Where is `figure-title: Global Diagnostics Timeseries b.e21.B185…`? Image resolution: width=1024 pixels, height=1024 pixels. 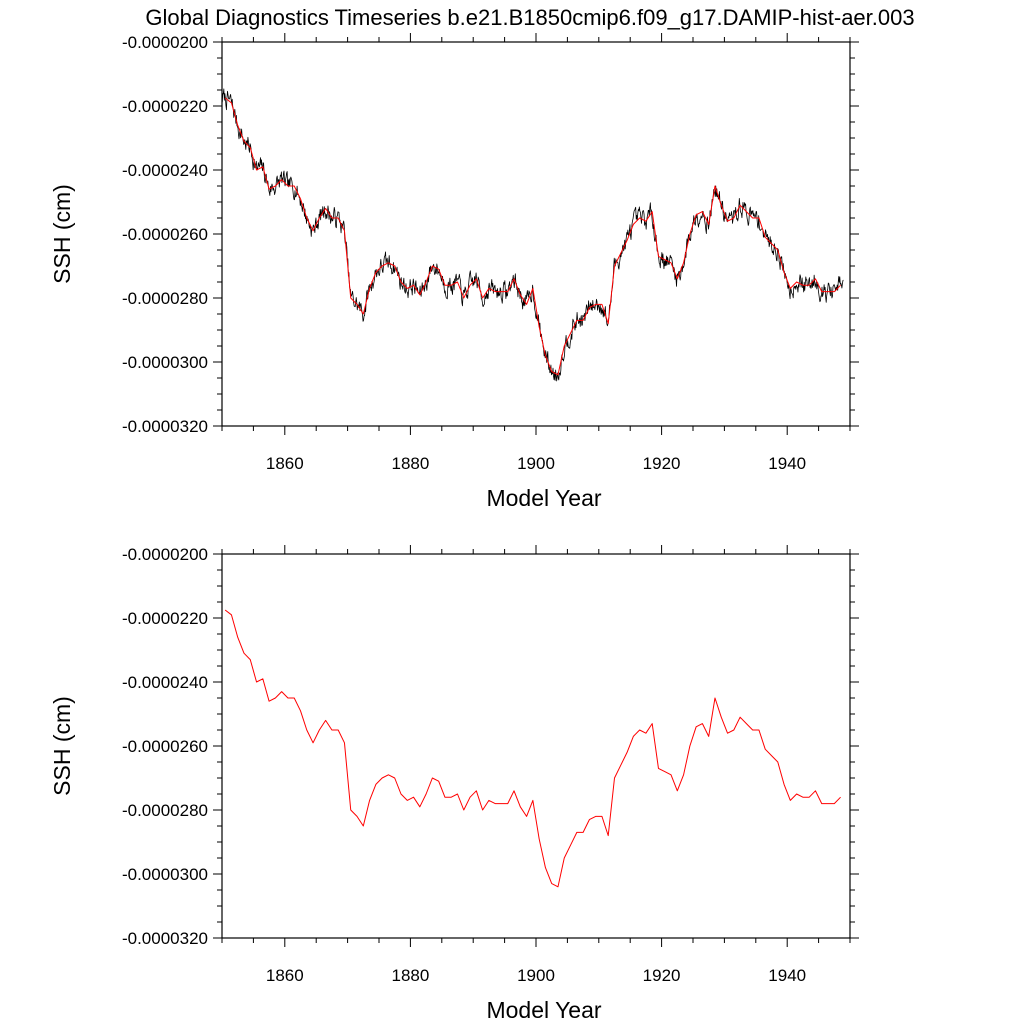 figure-title: Global Diagnostics Timeseries b.e21.B185… is located at coordinates (529, 17).